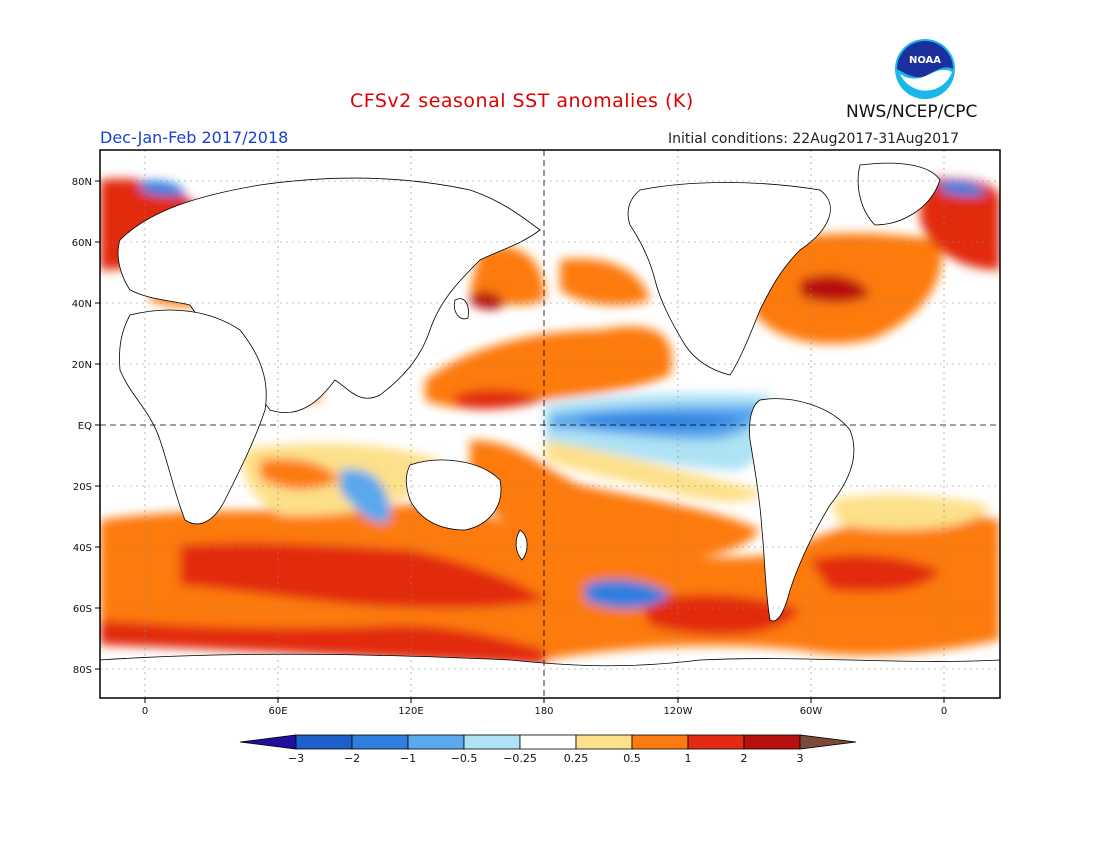  Describe the element at coordinates (802, 510) in the screenshot. I see `south-america-outline` at that location.